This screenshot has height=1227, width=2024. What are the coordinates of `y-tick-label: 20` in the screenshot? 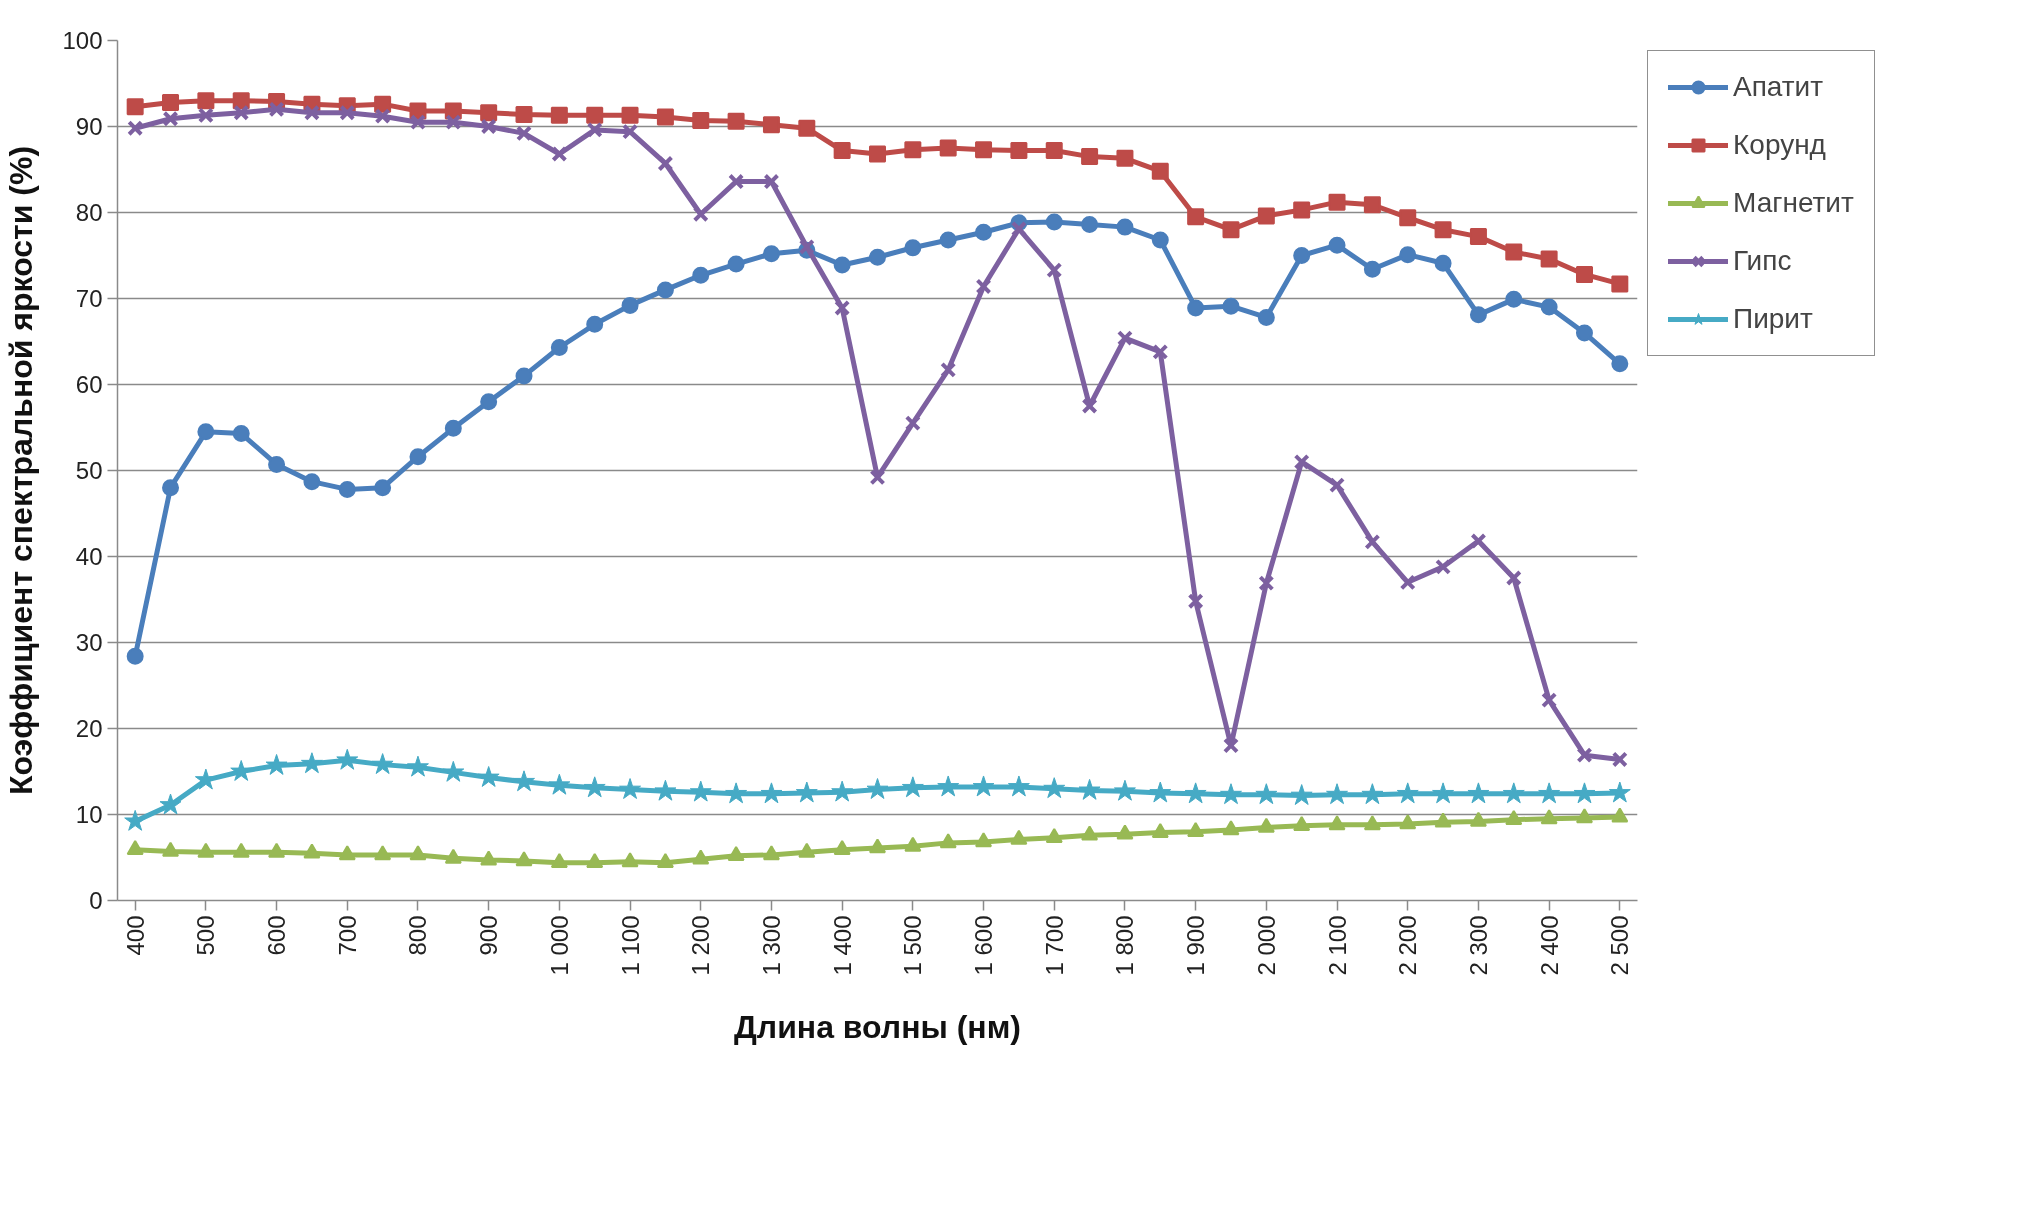 It's located at (89, 728).